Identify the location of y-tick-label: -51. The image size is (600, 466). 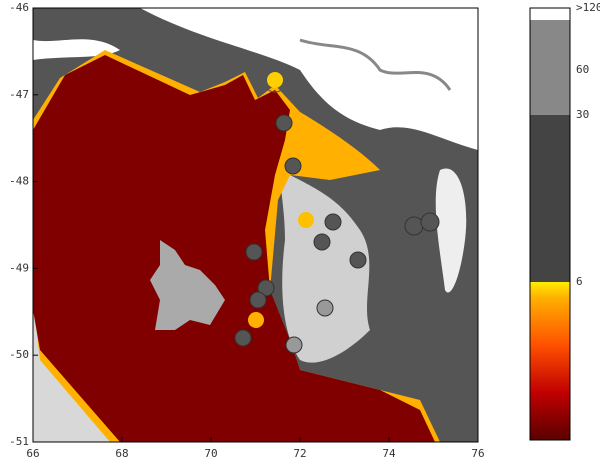
(19, 441).